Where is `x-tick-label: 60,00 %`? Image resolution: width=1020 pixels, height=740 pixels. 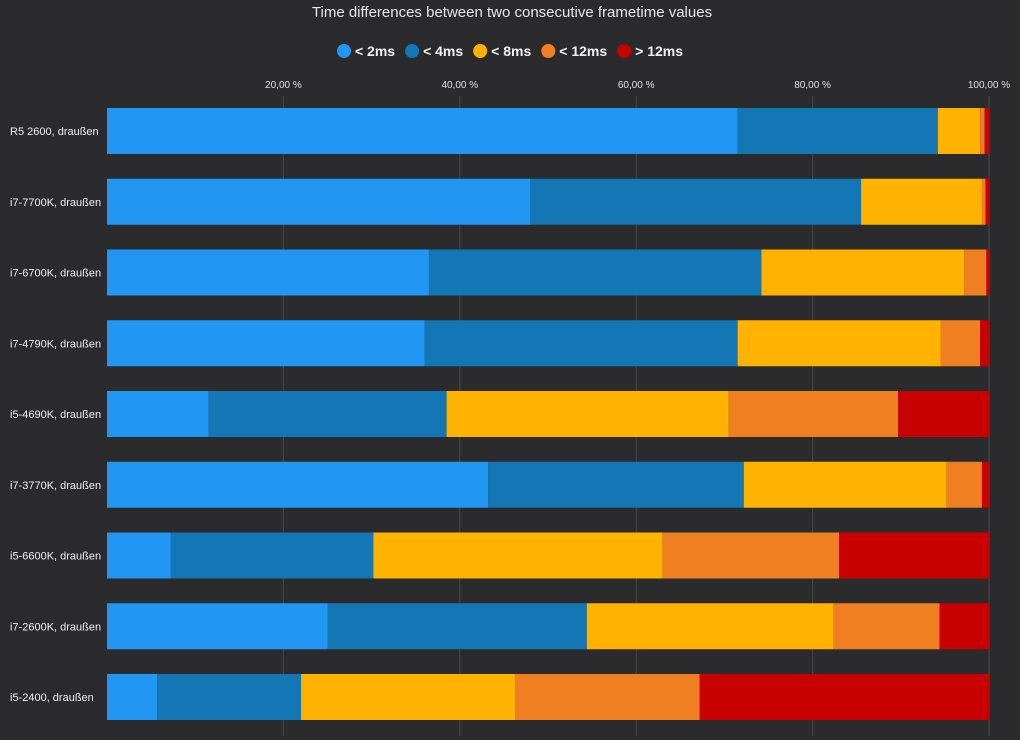 x-tick-label: 60,00 % is located at coordinates (636, 85).